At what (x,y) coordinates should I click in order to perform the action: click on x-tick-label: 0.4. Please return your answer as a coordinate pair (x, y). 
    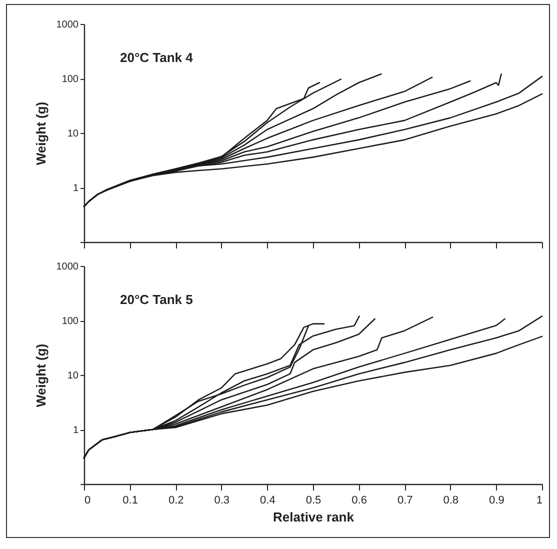
    Looking at the image, I should click on (268, 500).